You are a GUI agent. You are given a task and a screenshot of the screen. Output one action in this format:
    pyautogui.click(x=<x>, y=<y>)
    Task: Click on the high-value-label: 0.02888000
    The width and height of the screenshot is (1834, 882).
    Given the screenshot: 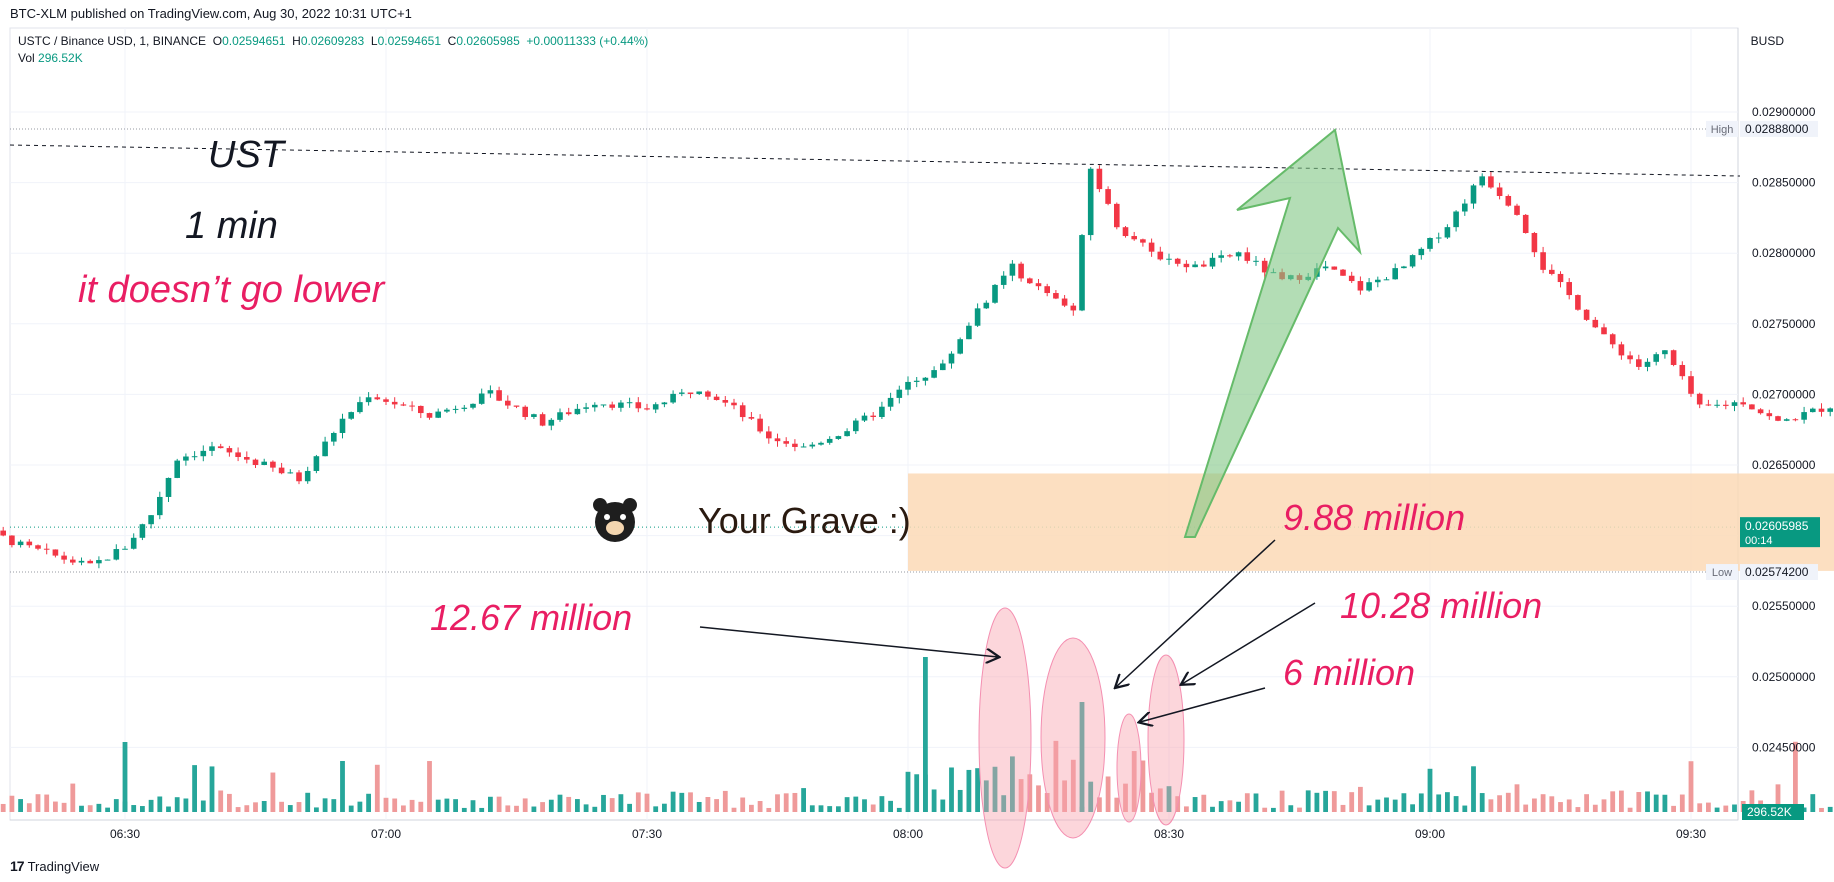 What is the action you would take?
    pyautogui.click(x=1777, y=129)
    